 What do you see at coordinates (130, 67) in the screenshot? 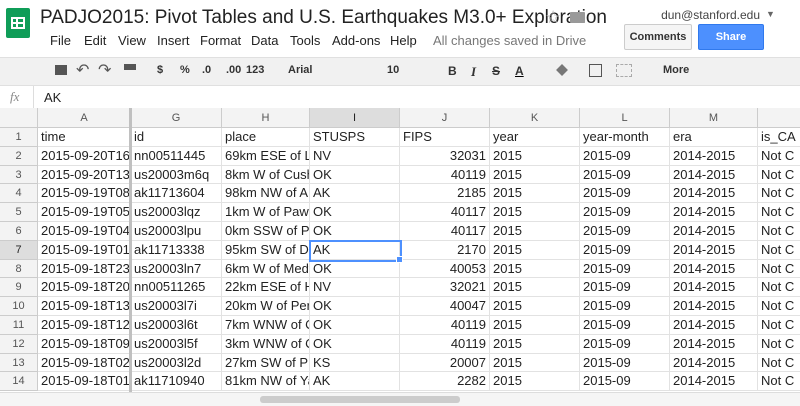
I see `paint-format-icon` at bounding box center [130, 67].